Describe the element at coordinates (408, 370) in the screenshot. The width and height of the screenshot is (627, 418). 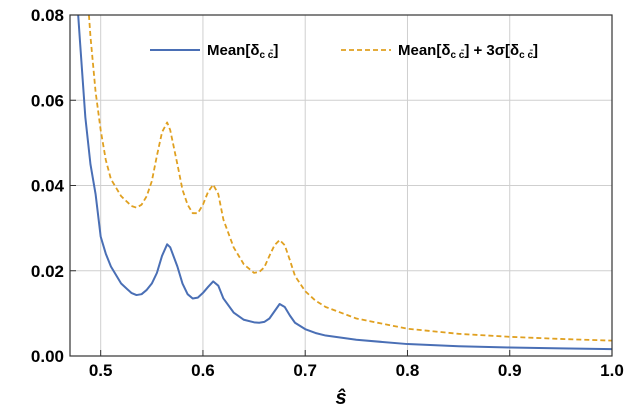
I see `x-tick-label: 0.8` at that location.